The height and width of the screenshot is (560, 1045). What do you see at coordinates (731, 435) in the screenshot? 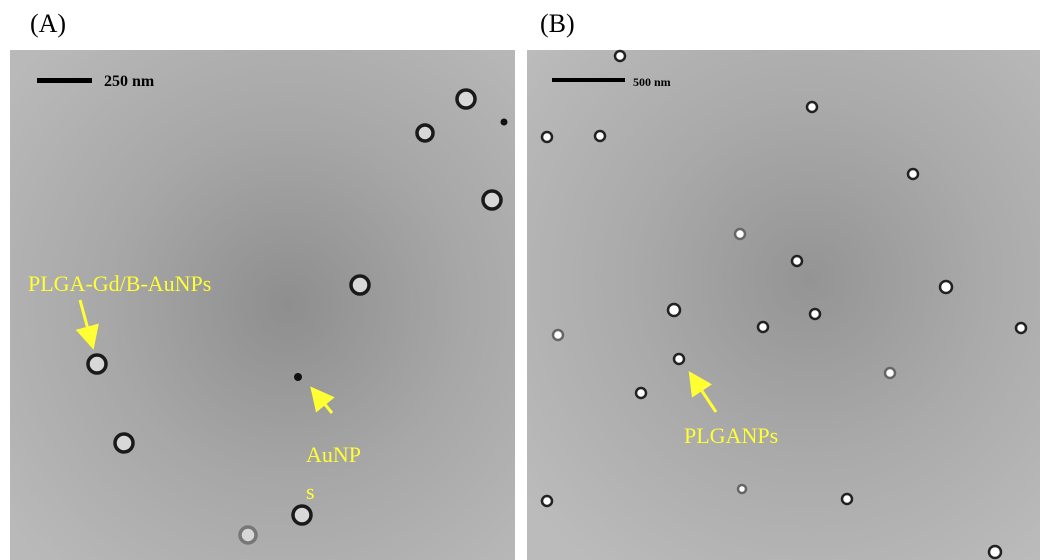
I see `annotation: PLGANPs` at bounding box center [731, 435].